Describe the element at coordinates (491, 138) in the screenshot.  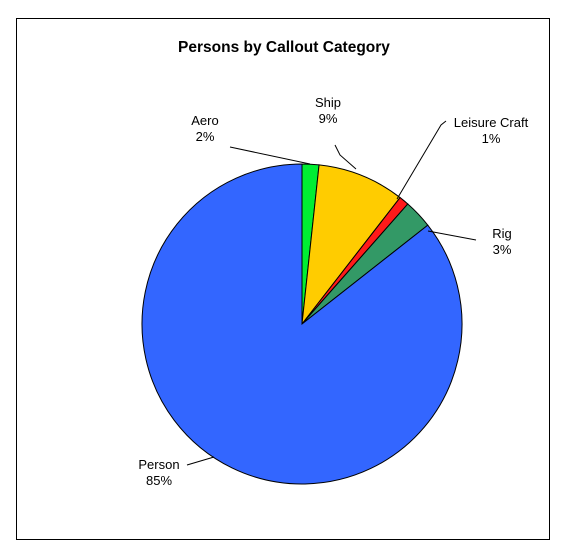
I see `data-label-leisure-craft-percent: 1%` at that location.